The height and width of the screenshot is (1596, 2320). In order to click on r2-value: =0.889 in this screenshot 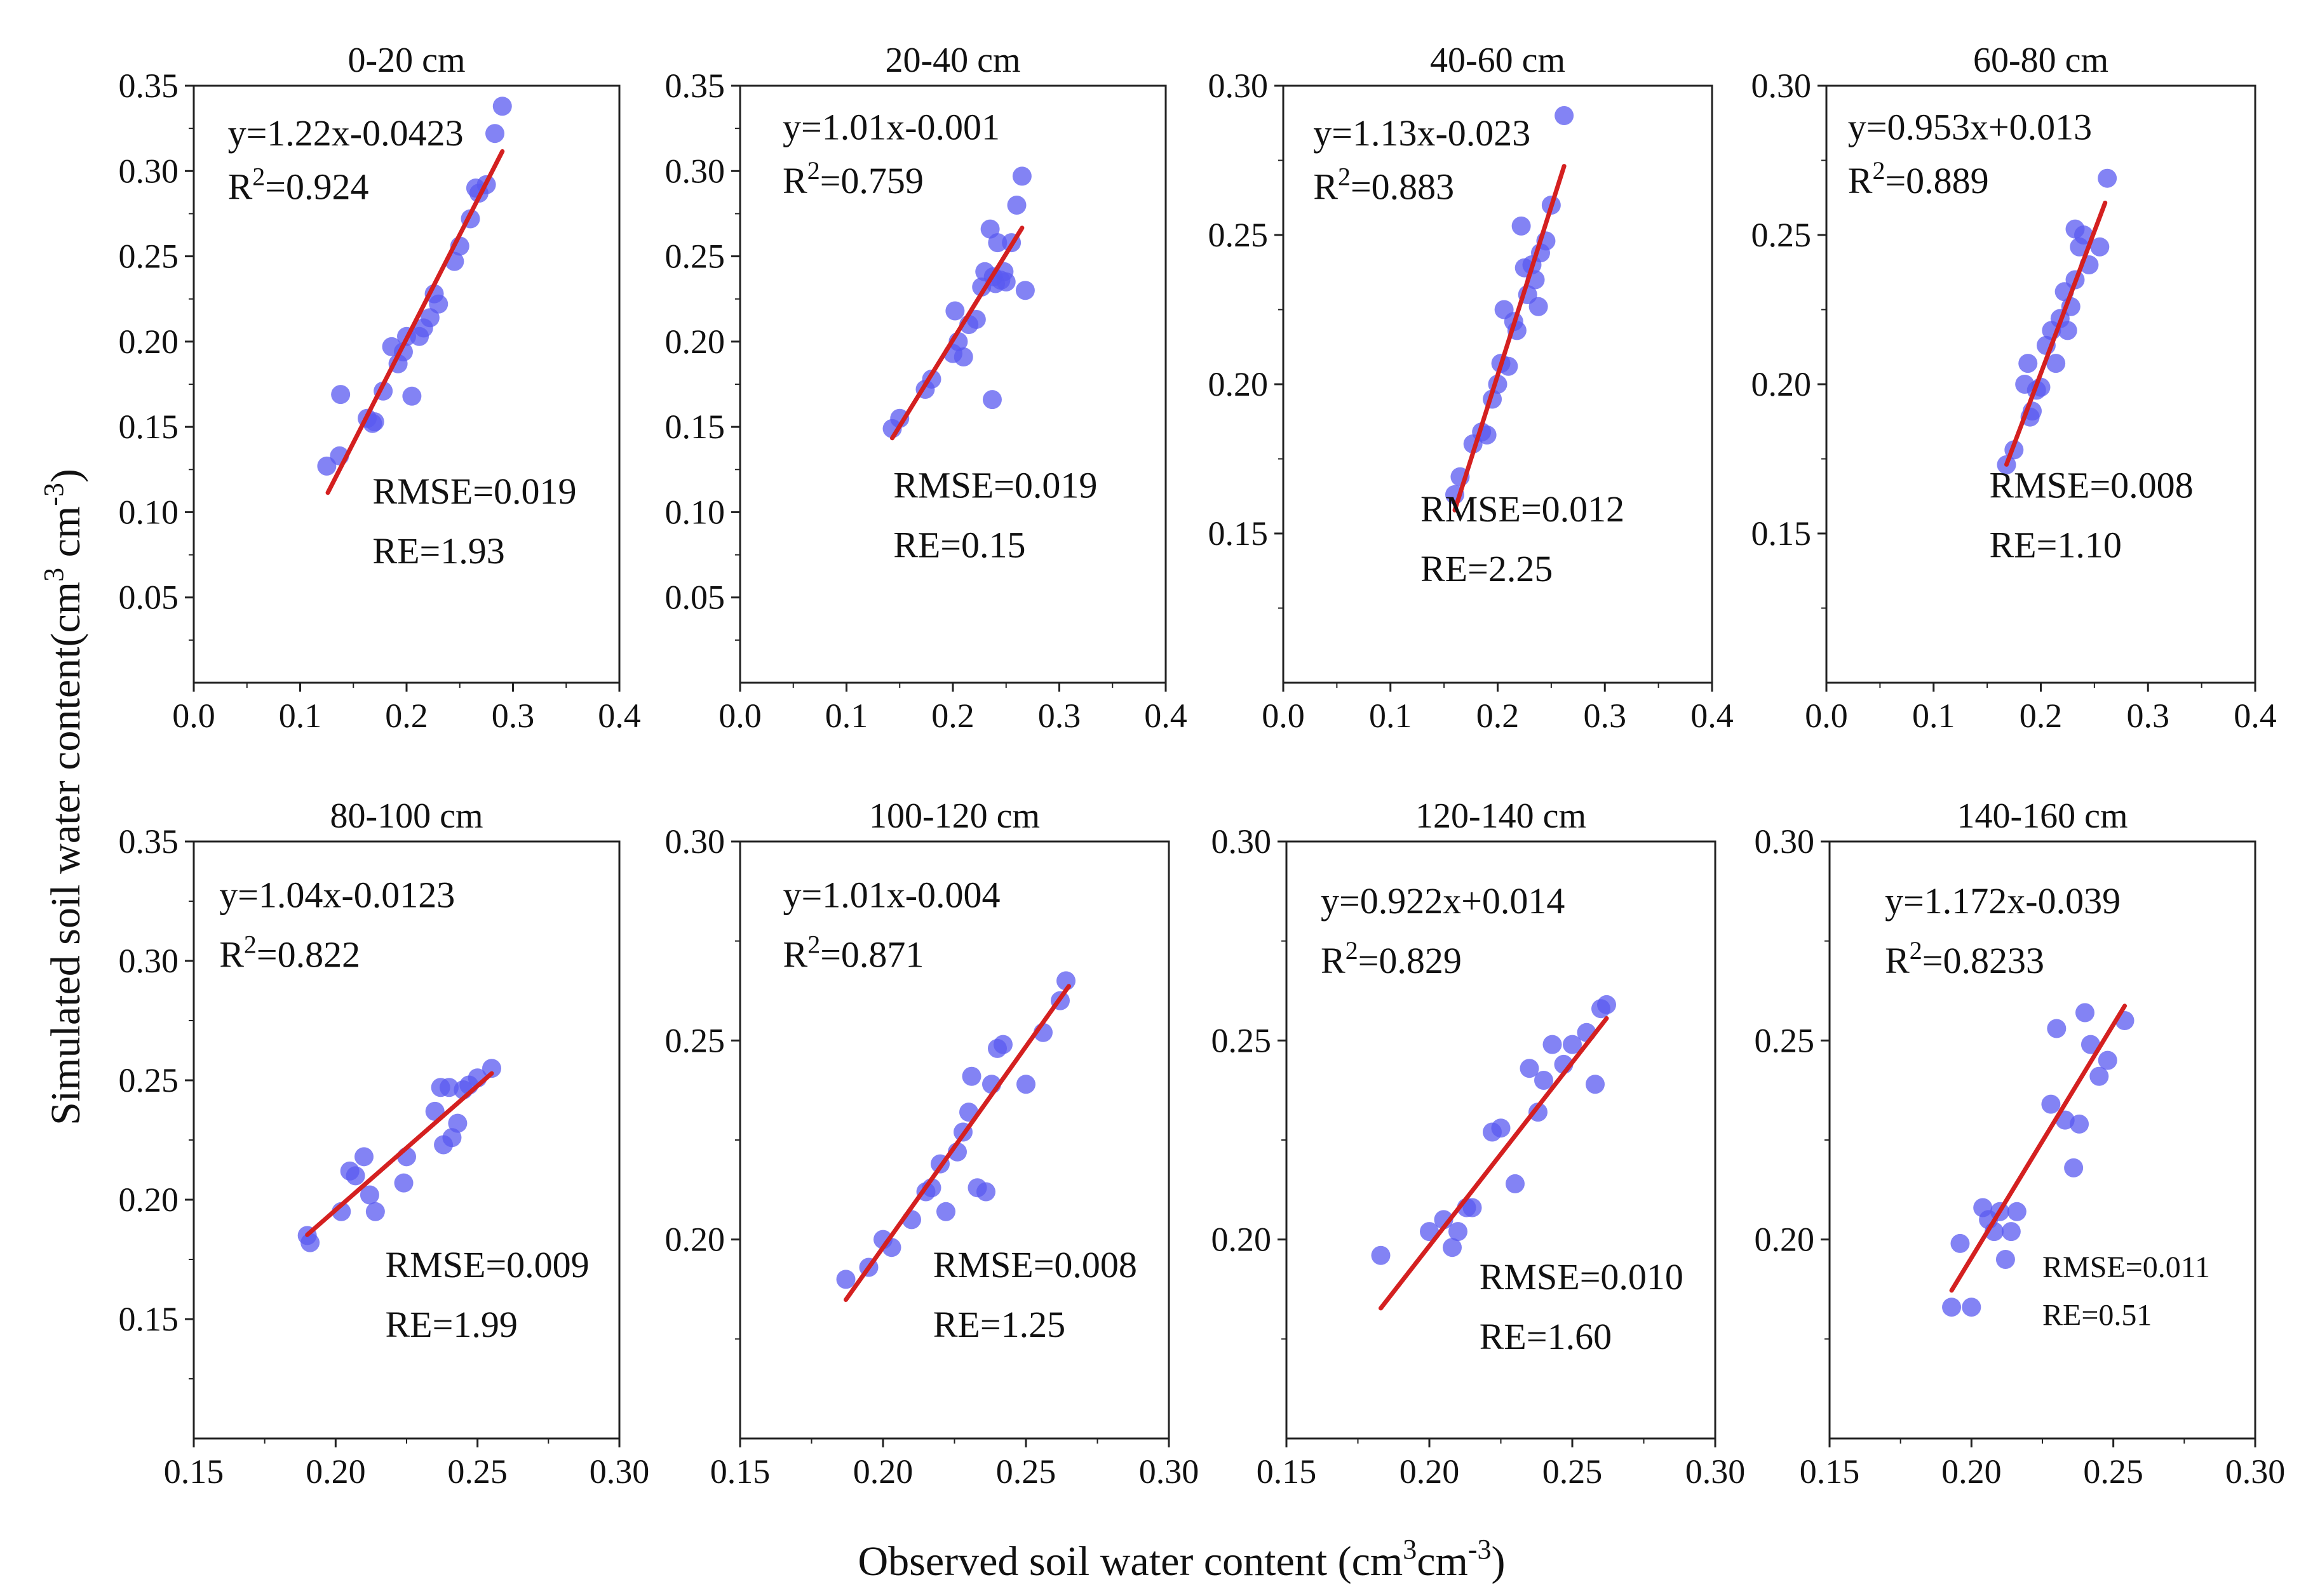, I will do `click(1936, 180)`.